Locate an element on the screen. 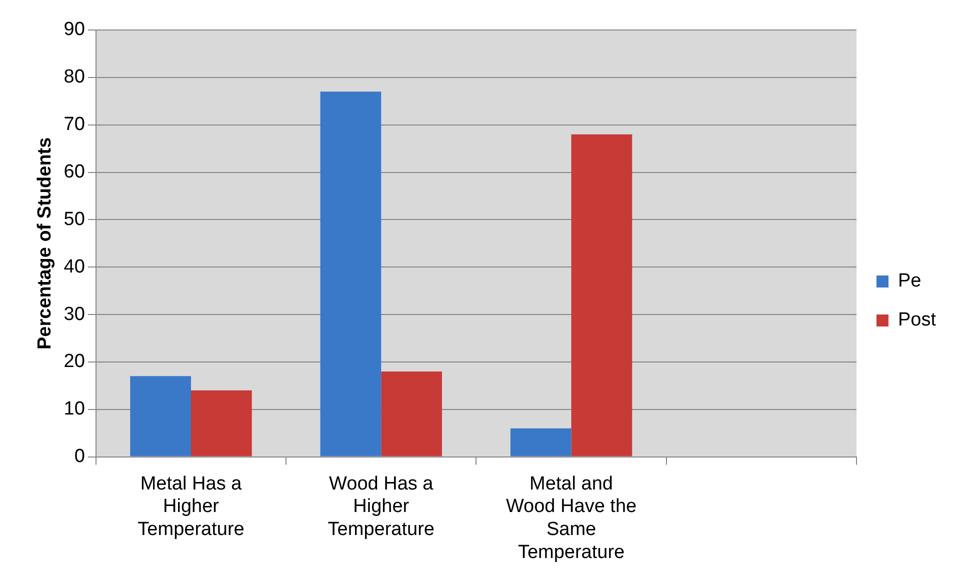  y-tick-label: 10 is located at coordinates (74, 409).